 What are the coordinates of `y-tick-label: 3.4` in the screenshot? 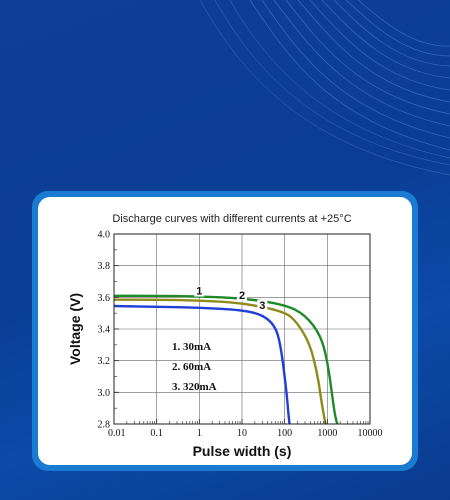 It's located at (104, 330).